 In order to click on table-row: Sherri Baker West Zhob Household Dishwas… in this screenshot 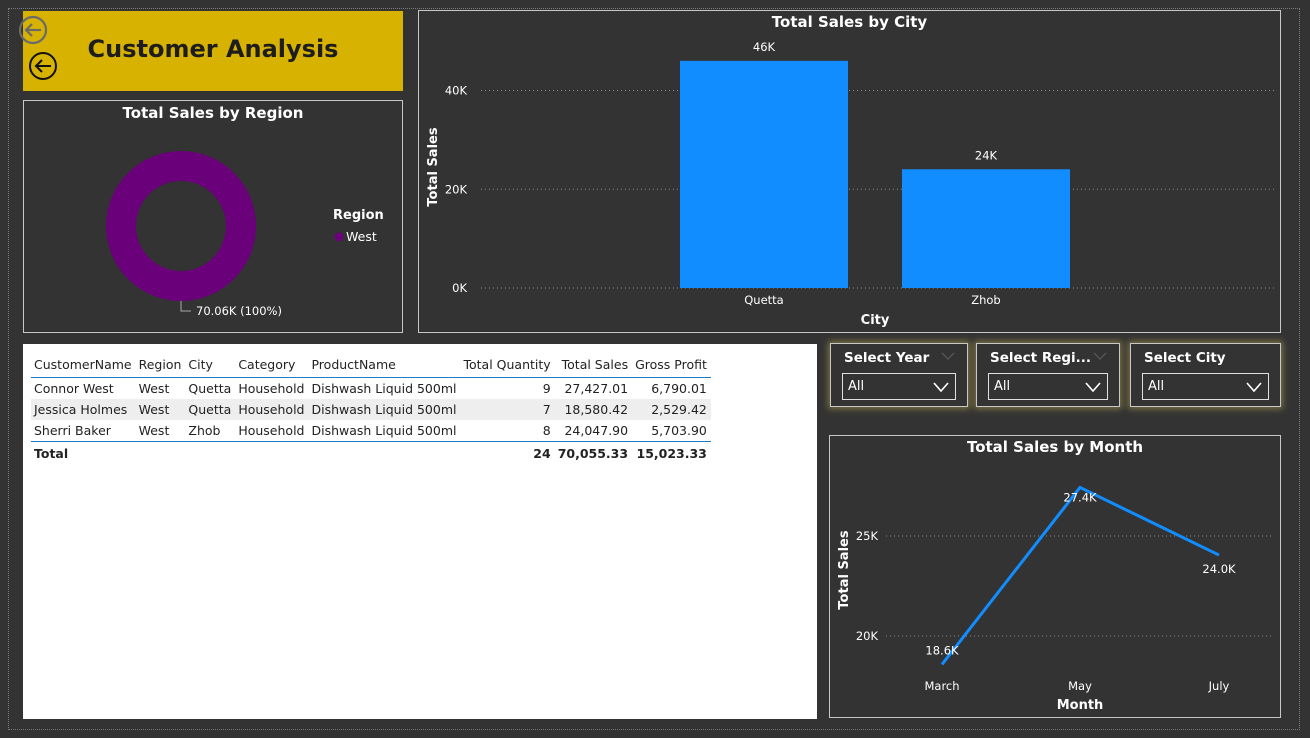, I will do `click(371, 431)`.